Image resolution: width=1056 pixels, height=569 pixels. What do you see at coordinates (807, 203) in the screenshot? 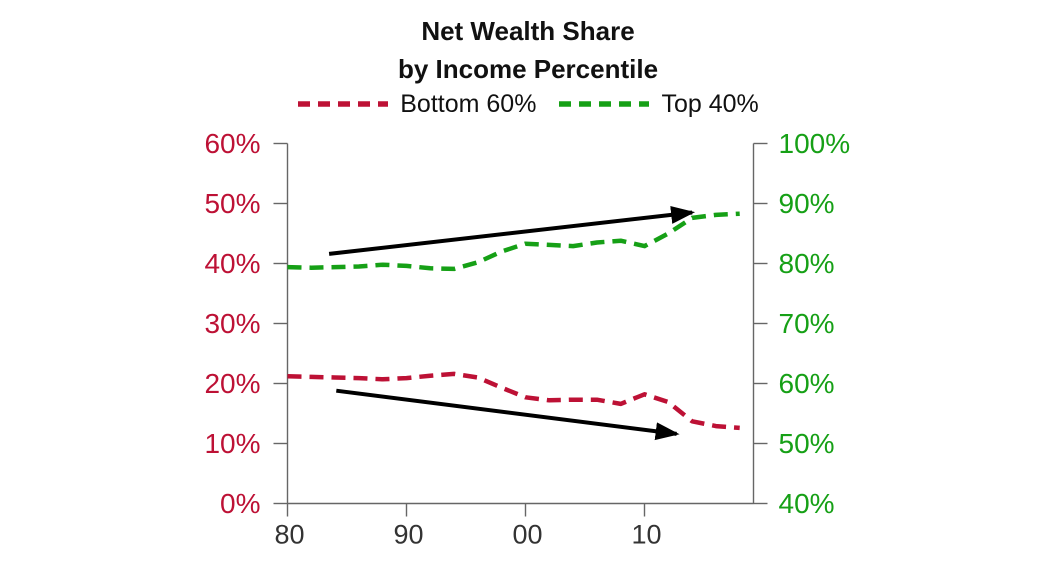
I see `right-axis-tick-label: 90%` at bounding box center [807, 203].